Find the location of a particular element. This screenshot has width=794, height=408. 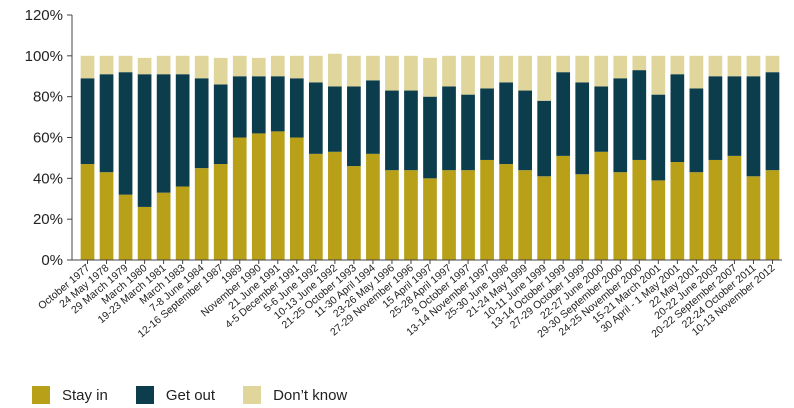

y-tick-label: 20% is located at coordinates (48, 219).